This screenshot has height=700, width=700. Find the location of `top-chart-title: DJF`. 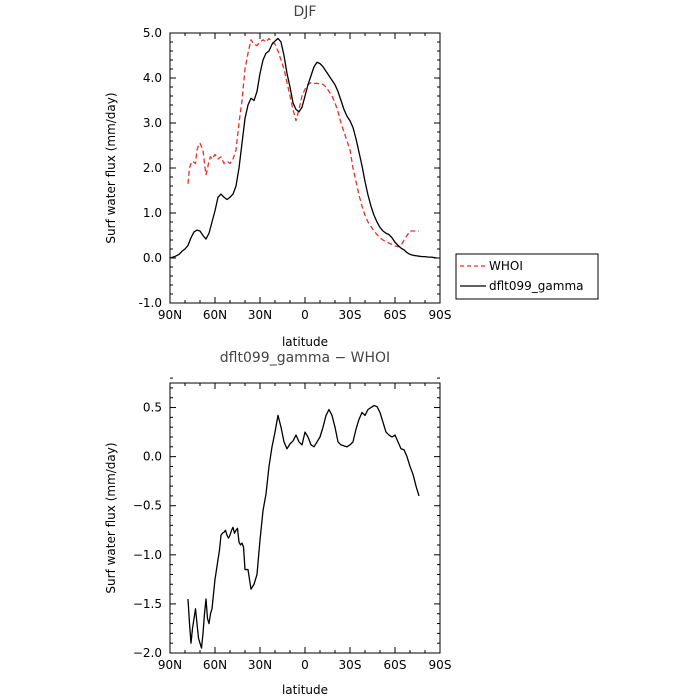

top-chart-title: DJF is located at coordinates (305, 12).